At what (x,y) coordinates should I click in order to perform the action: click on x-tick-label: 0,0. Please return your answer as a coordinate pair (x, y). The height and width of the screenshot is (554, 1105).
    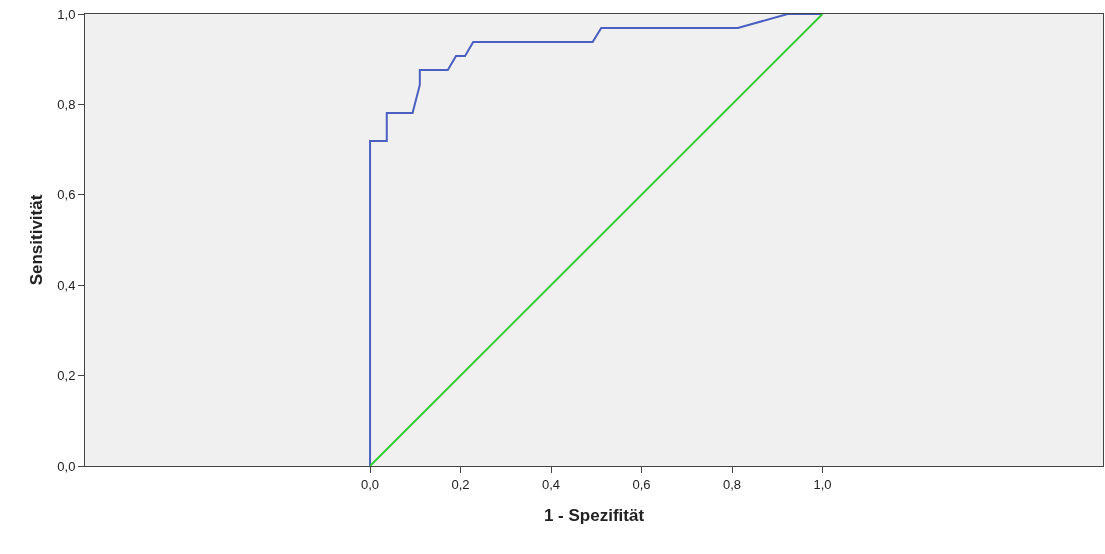
    Looking at the image, I should click on (370, 484).